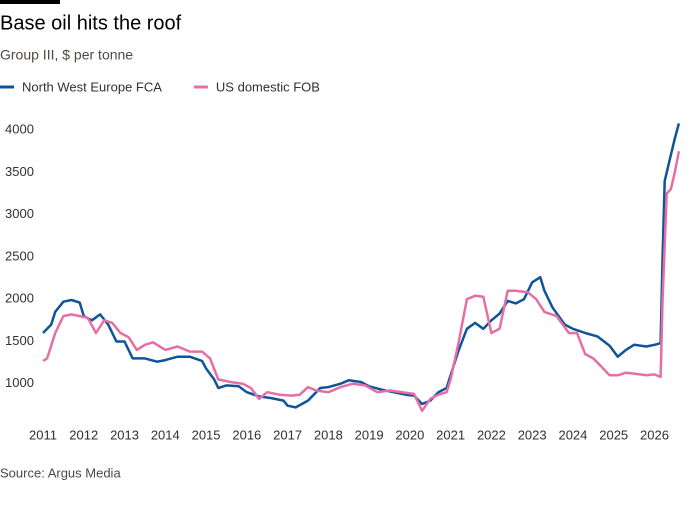 Image resolution: width=700 pixels, height=505 pixels. Describe the element at coordinates (268, 86) in the screenshot. I see `legend-label: US domestic FOB` at that location.